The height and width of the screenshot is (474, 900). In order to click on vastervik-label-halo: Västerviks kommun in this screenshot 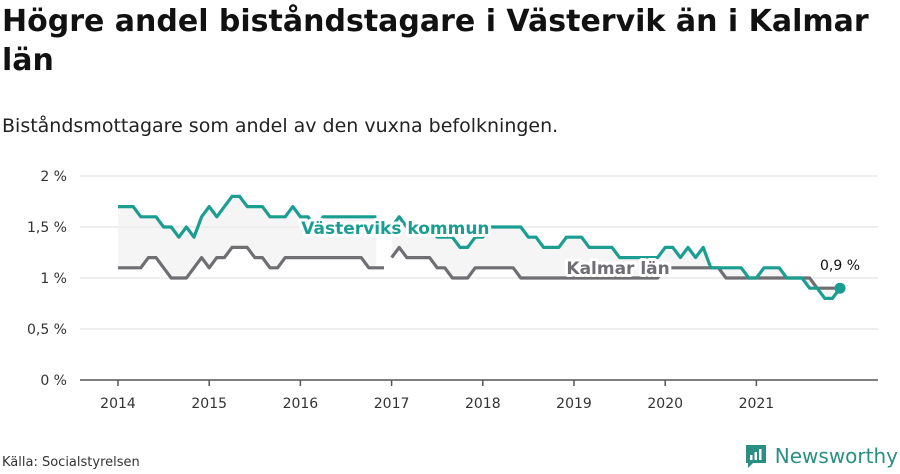, I will do `click(395, 229)`.